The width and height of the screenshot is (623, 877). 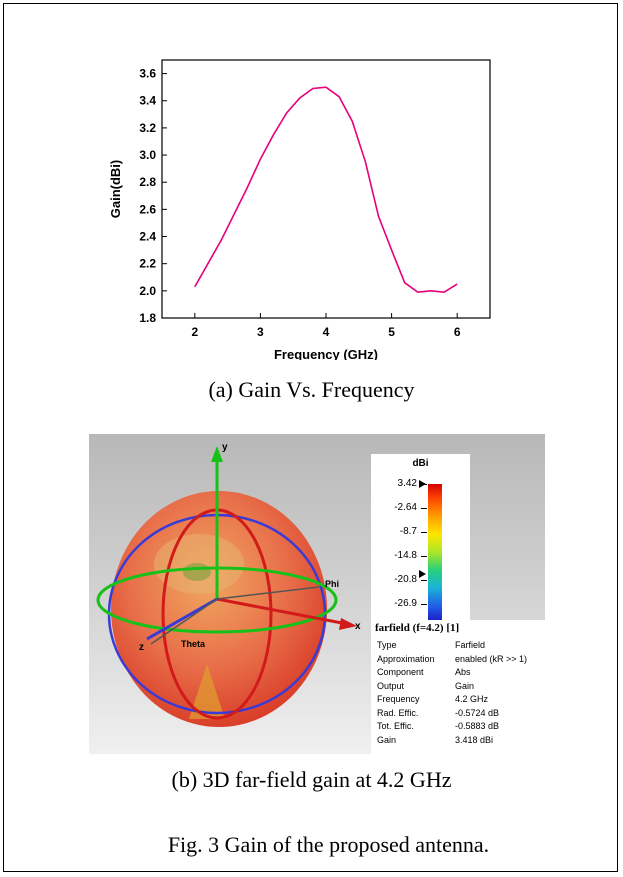 I want to click on radiation-pattern-lower-lobe, so click(x=207, y=691).